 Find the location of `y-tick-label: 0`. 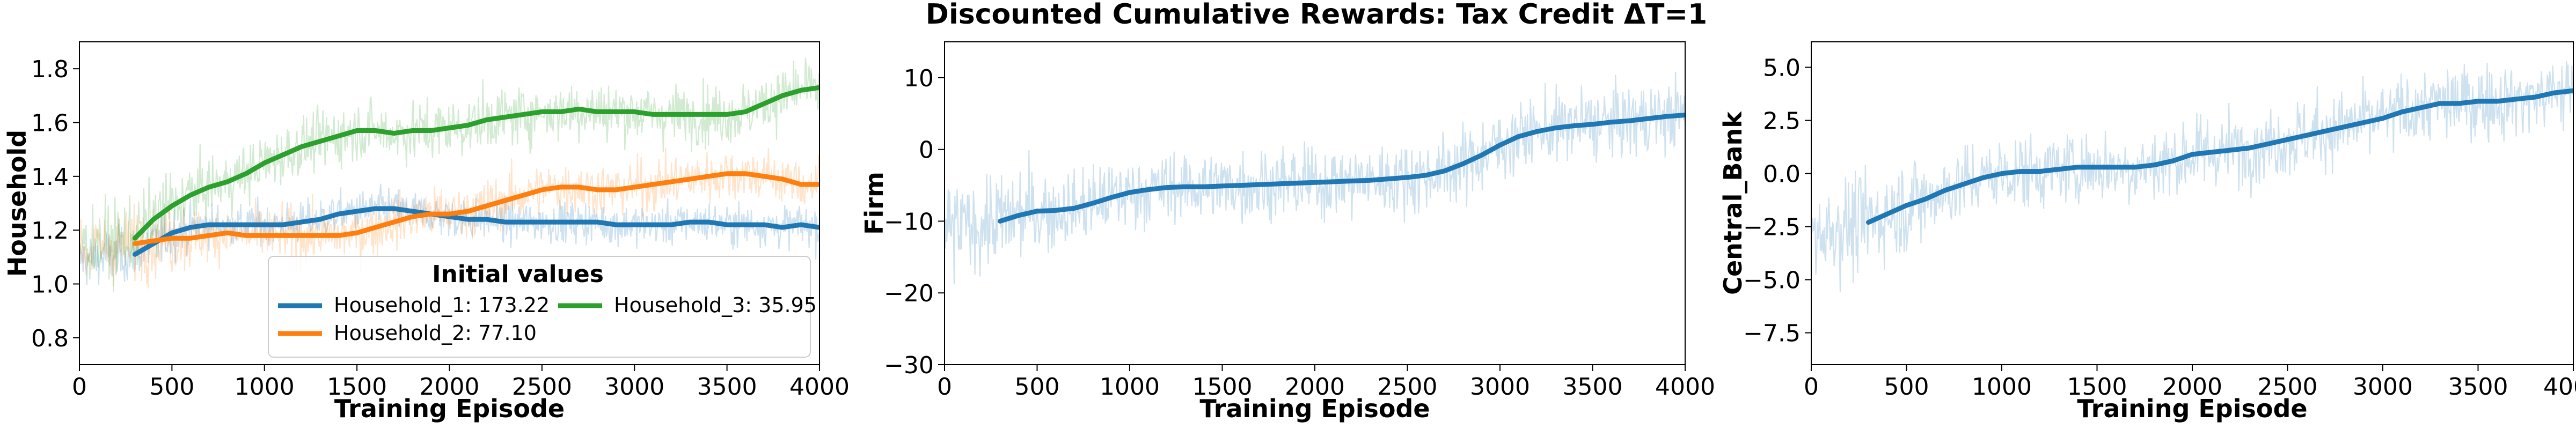

y-tick-label: 0 is located at coordinates (926, 150).